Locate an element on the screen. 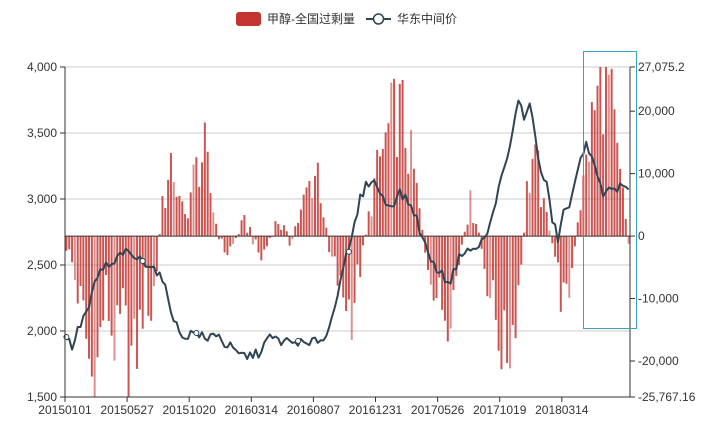  x-tick-label: 20150101 is located at coordinates (65, 410).